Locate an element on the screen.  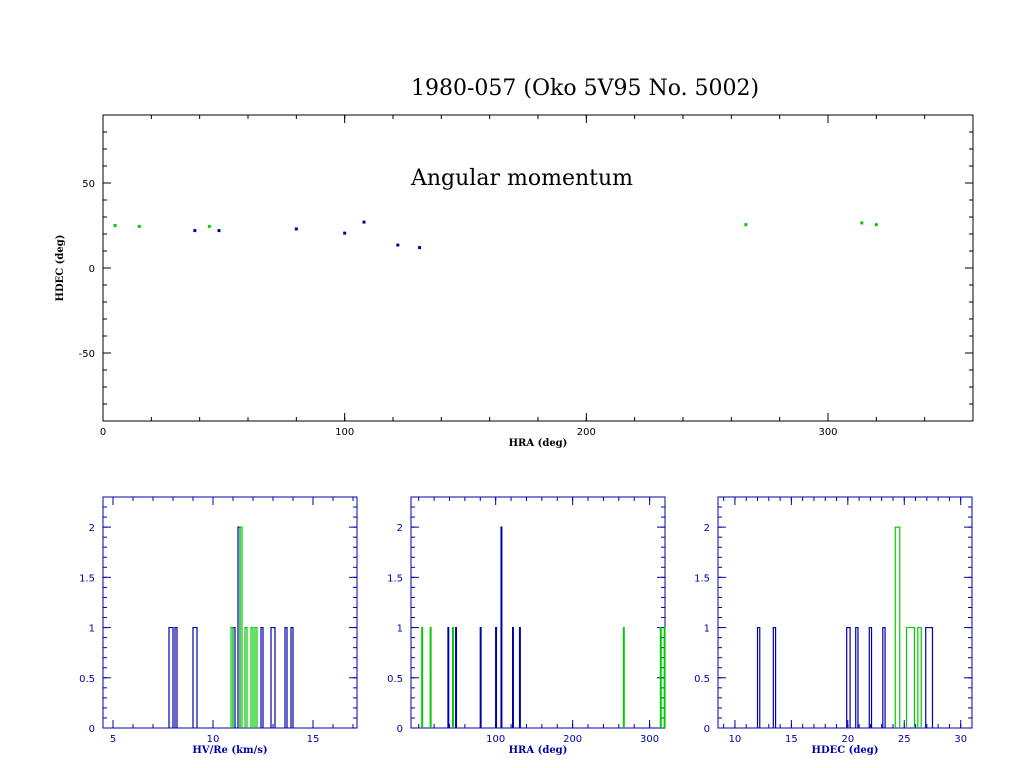
x-tick-label: 30 is located at coordinates (960, 739).